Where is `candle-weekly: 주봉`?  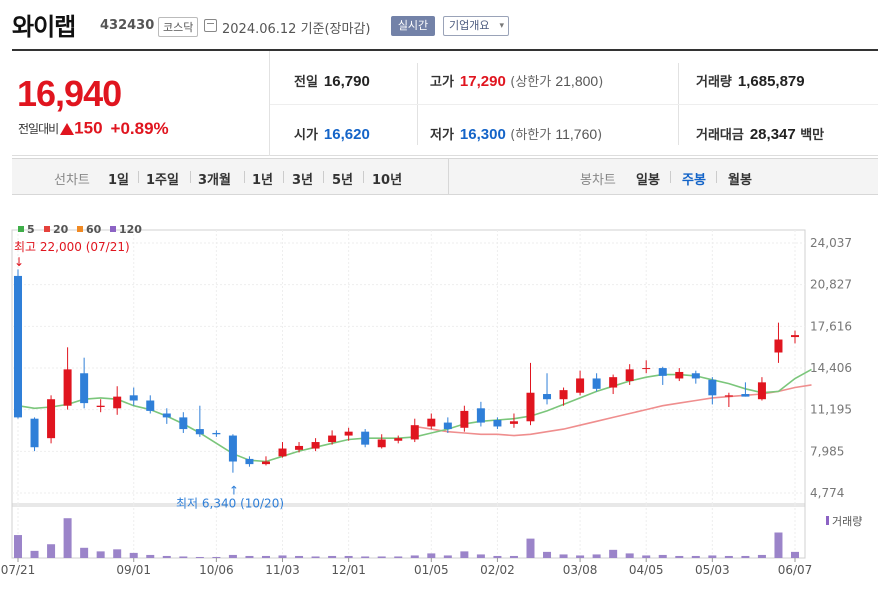
candle-weekly: 주봉 is located at coordinates (694, 180).